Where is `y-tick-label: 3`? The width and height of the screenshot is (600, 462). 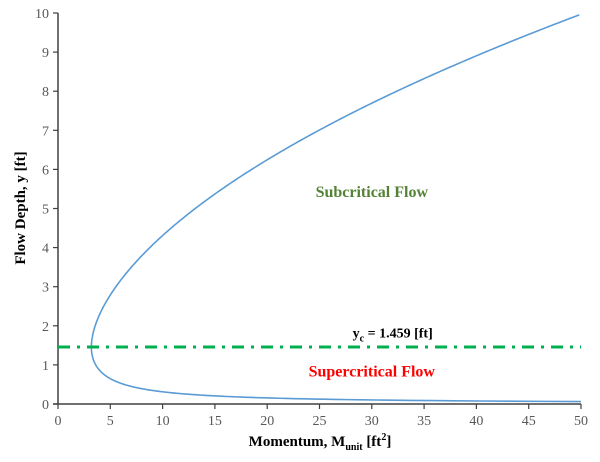
y-tick-label: 3 is located at coordinates (45, 288).